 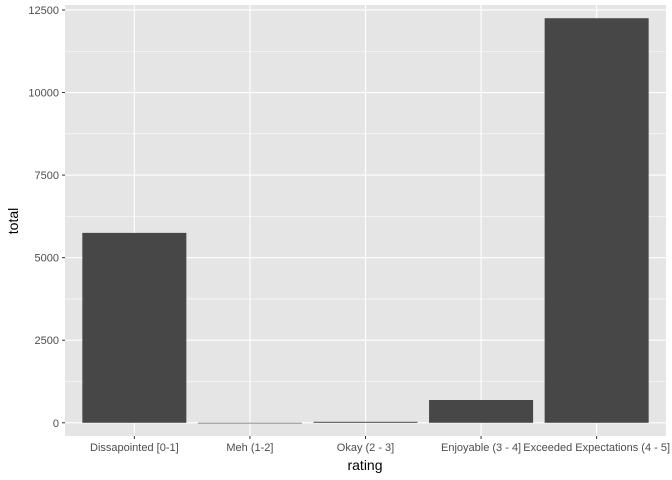 I want to click on y-tick-label: 10000, so click(x=43, y=94).